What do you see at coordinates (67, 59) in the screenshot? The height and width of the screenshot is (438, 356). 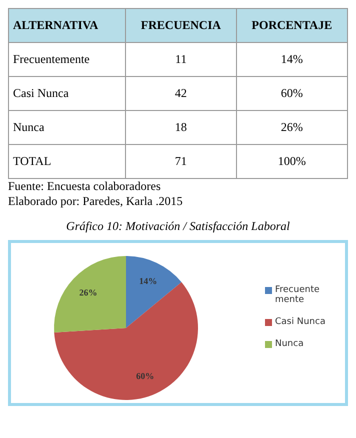 I see `text: Frecuentemente` at bounding box center [67, 59].